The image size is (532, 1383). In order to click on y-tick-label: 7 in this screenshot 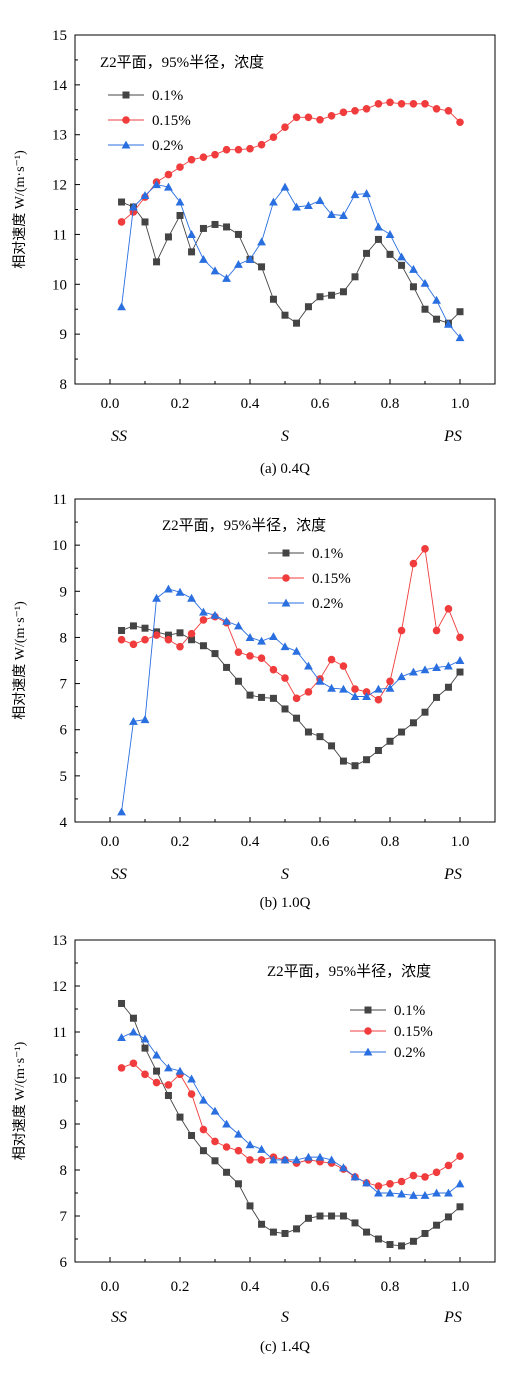, I will do `click(64, 685)`.